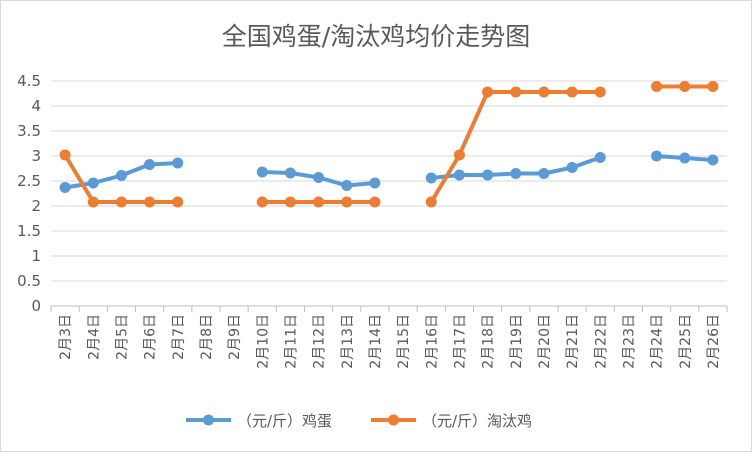  What do you see at coordinates (573, 341) in the screenshot?
I see `x-tick-label: 2月21日` at bounding box center [573, 341].